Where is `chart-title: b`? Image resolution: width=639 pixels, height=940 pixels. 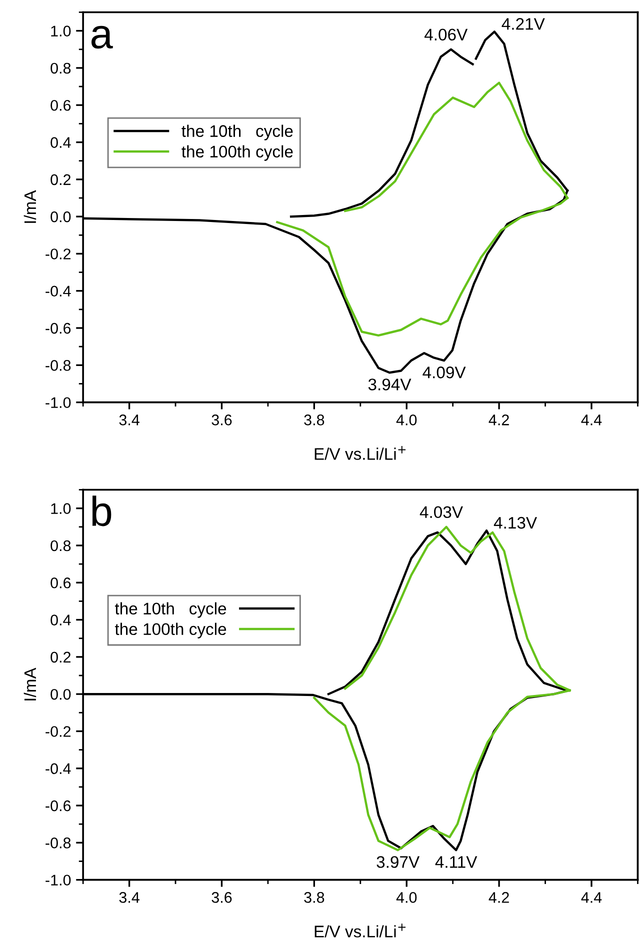
chart-title: b is located at coordinates (102, 511).